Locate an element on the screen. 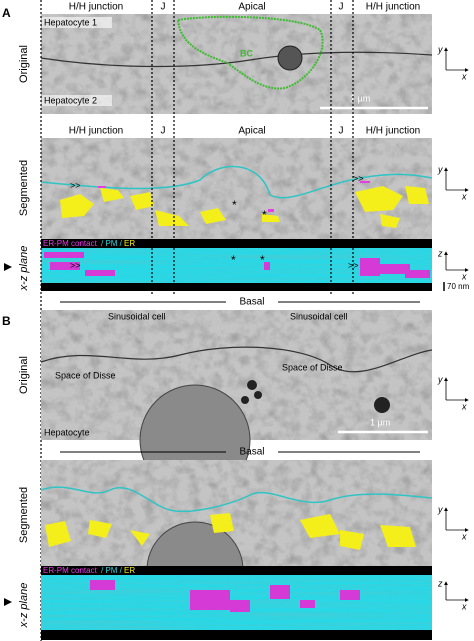 The height and width of the screenshot is (641, 474). em-texture is located at coordinates (236, 188).